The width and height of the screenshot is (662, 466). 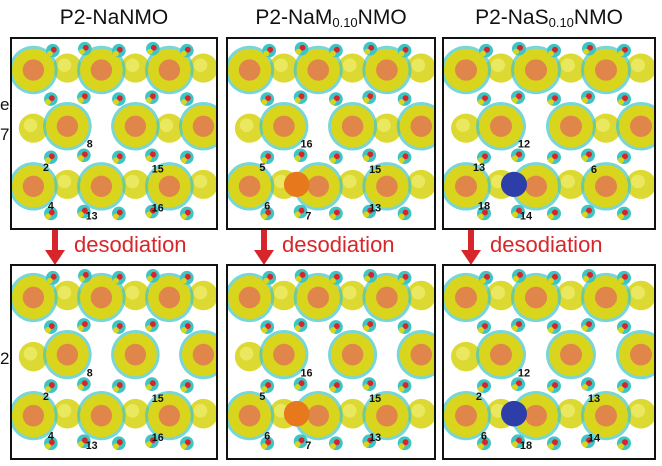 What do you see at coordinates (471, 247) in the screenshot?
I see `arrow-down-icon` at bounding box center [471, 247].